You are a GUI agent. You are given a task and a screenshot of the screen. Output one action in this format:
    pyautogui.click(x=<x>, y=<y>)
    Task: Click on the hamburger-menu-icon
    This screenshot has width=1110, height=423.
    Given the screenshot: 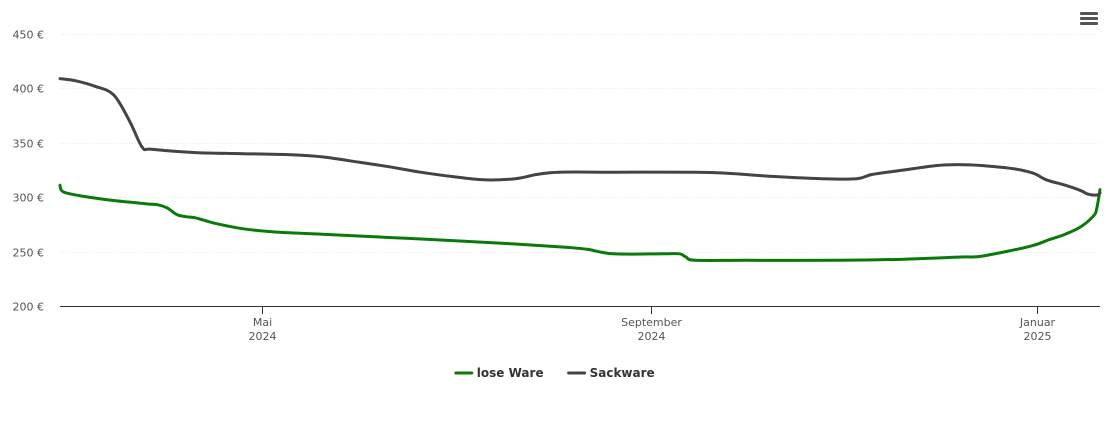 What is the action you would take?
    pyautogui.click(x=1089, y=22)
    